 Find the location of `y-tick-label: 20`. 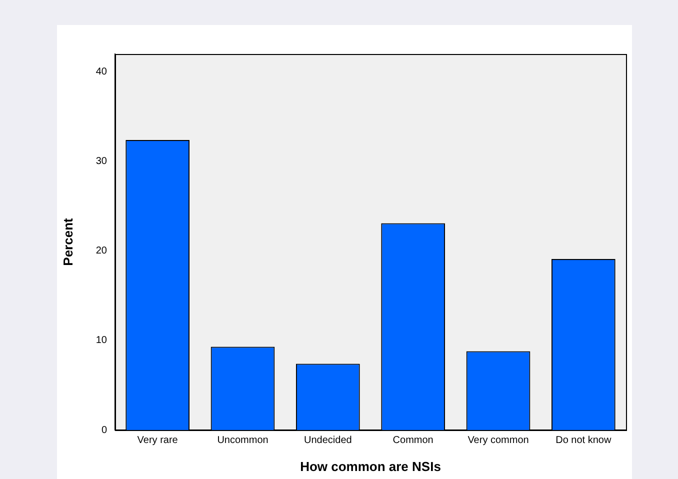

y-tick-label: 20 is located at coordinates (102, 251).